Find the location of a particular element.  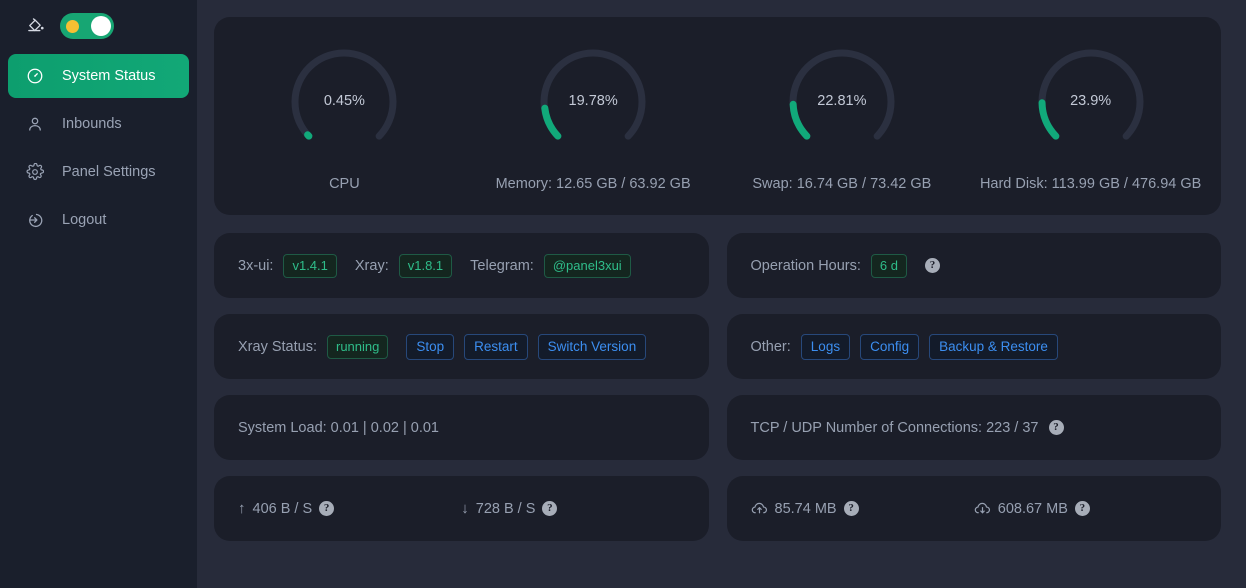

gauge-ring: 23.9% is located at coordinates (1091, 101).